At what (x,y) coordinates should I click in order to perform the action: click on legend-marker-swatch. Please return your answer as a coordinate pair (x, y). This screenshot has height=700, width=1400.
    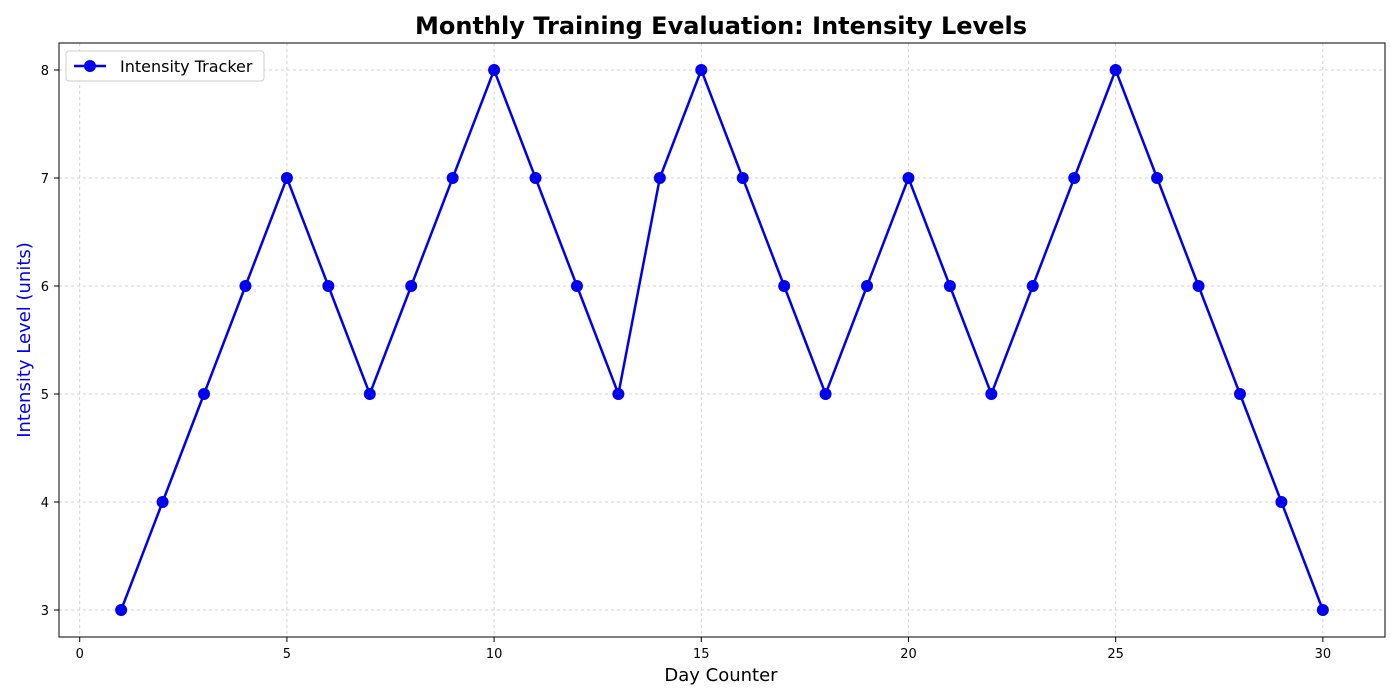
    Looking at the image, I should click on (90, 66).